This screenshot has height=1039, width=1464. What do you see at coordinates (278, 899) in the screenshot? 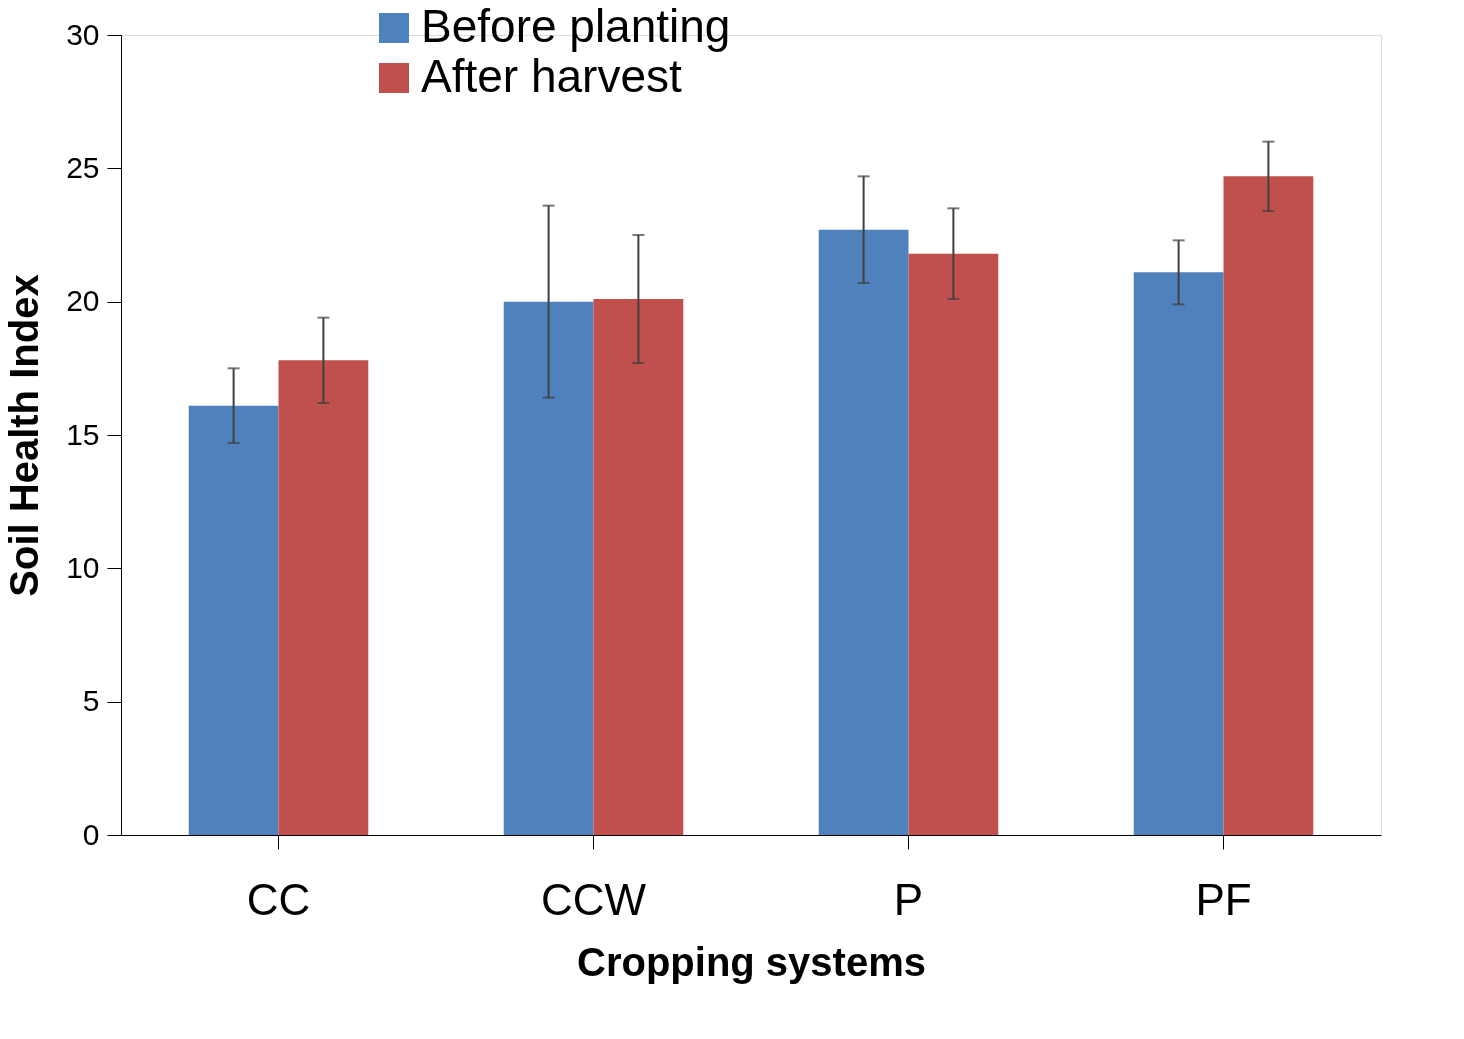
I see `x-tick-label: CC` at bounding box center [278, 899].